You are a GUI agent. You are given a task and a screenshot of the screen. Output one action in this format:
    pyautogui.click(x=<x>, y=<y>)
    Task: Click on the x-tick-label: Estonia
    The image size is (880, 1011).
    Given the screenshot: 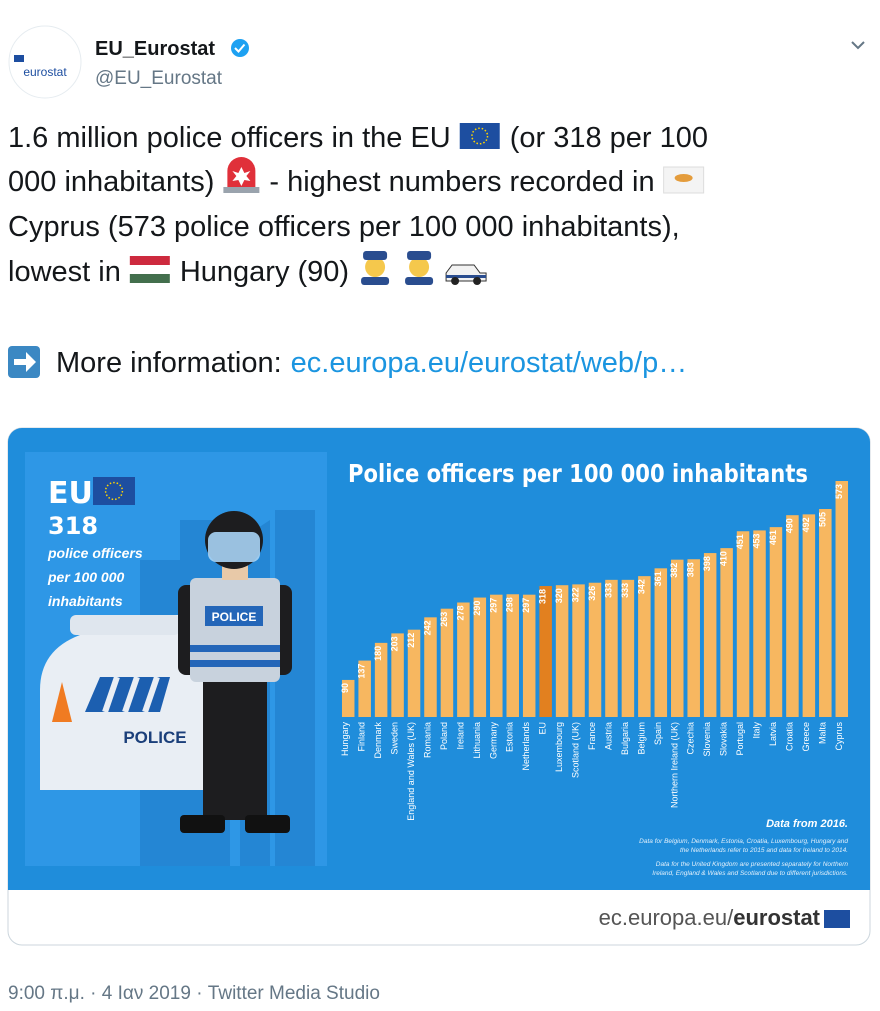 What is the action you would take?
    pyautogui.click(x=510, y=737)
    